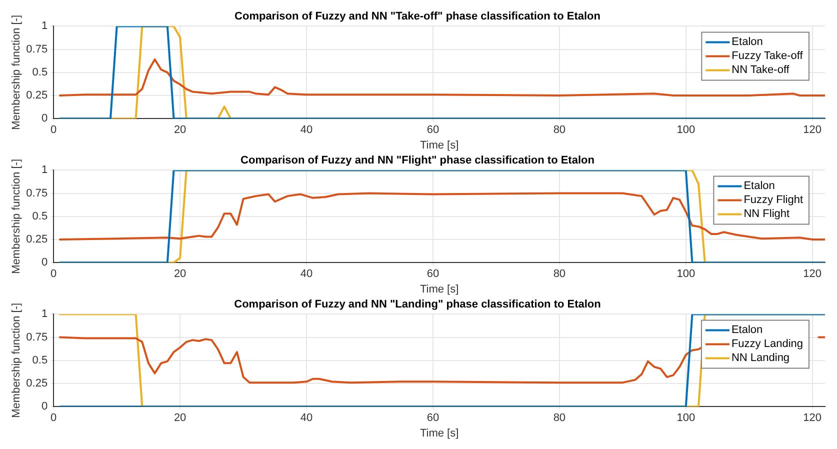 The height and width of the screenshot is (449, 837). What do you see at coordinates (761, 70) in the screenshot?
I see `legend-label: NN Take-off` at bounding box center [761, 70].